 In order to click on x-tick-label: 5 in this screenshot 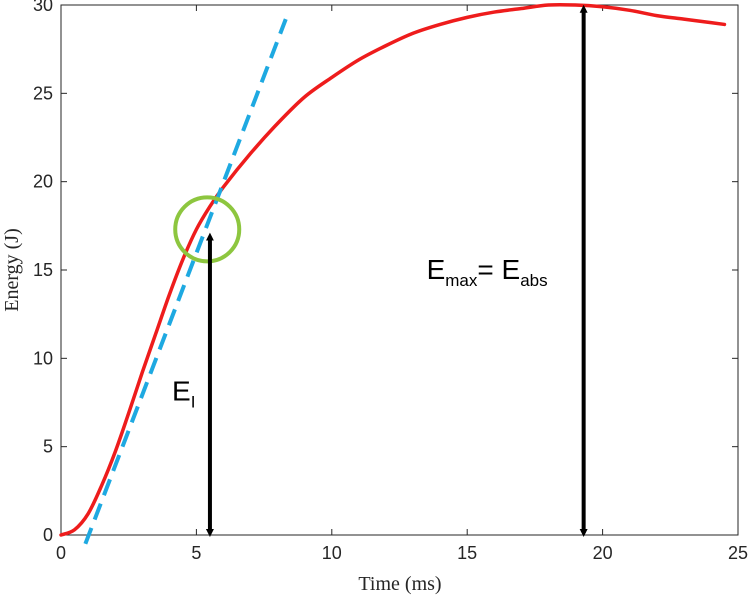, I will do `click(196, 553)`.